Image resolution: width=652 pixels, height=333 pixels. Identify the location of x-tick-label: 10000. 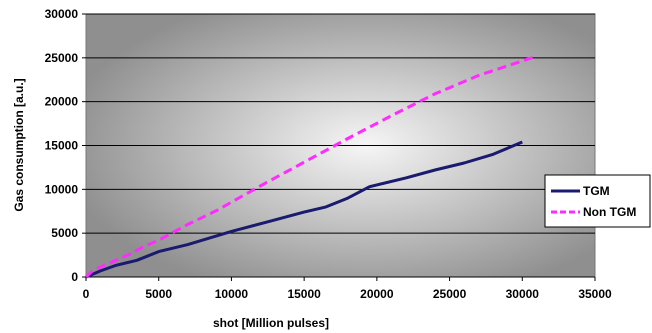
(232, 294).